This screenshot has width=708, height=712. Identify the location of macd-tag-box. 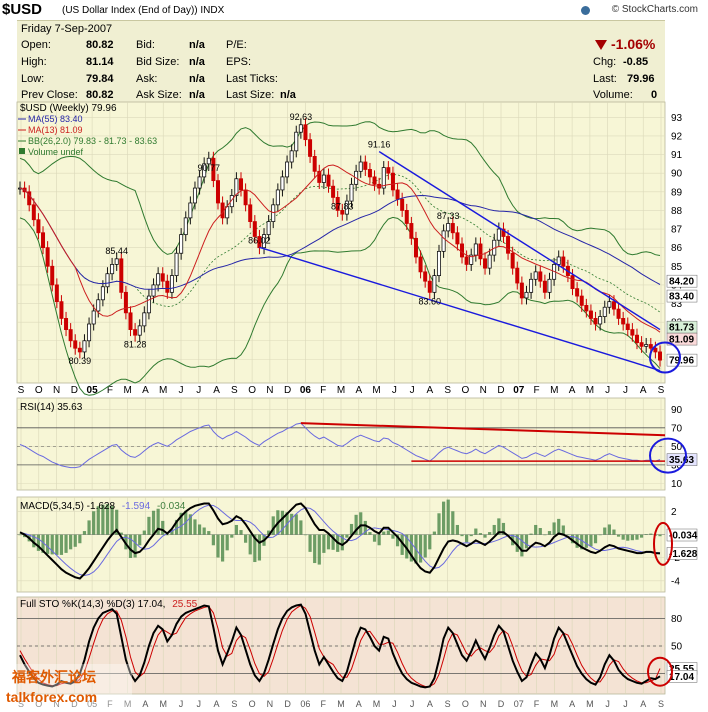
(682, 535).